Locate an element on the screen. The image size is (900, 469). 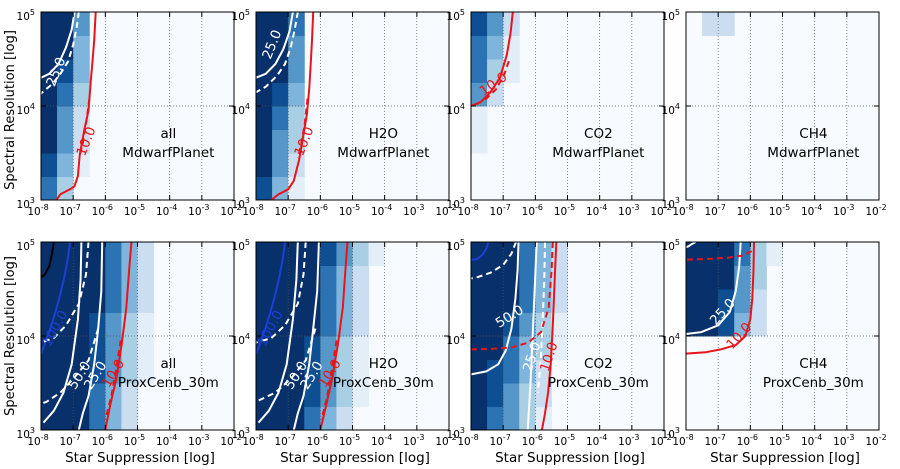
panel-scenario-label: ProxCenb_30m is located at coordinates (168, 383).